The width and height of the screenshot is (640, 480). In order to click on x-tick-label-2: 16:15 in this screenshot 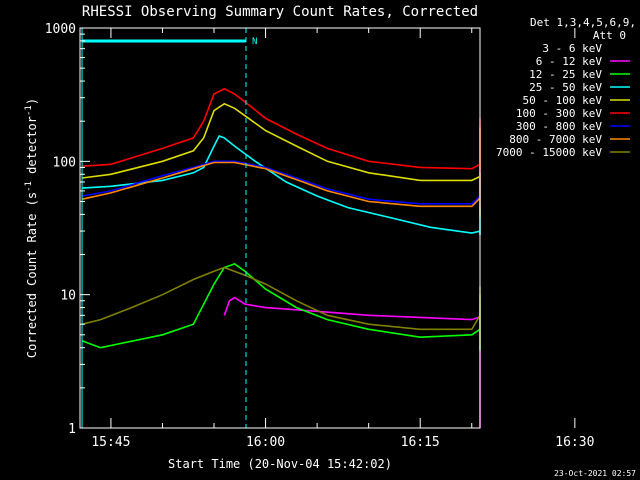, I will do `click(420, 442)`.